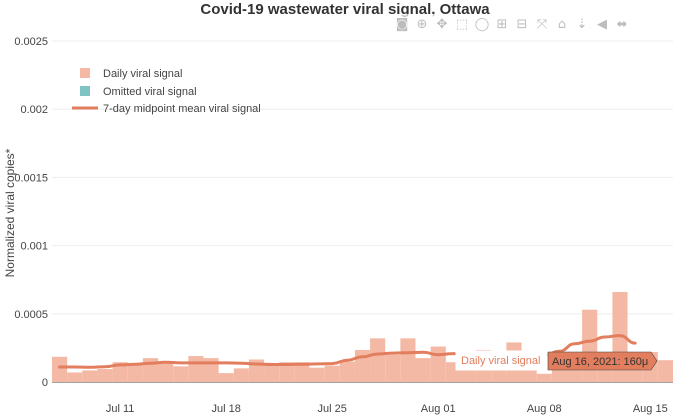  Describe the element at coordinates (182, 109) in the screenshot. I see `legend-label-mean: 7-day midpoint mean viral signal` at that location.